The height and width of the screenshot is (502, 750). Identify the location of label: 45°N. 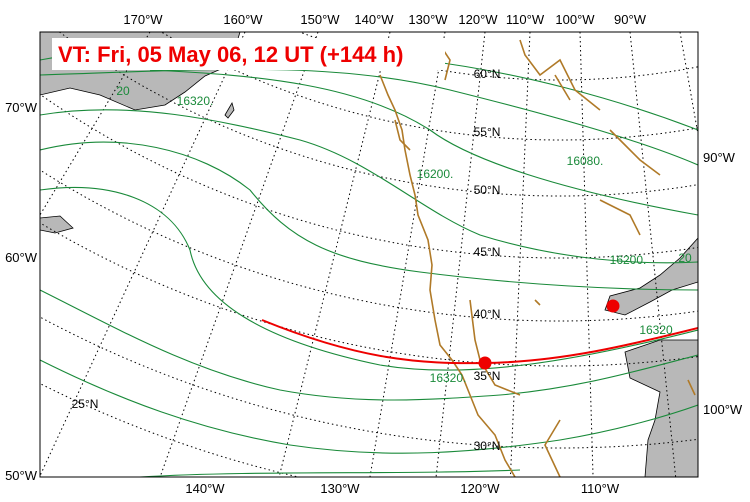
(487, 252).